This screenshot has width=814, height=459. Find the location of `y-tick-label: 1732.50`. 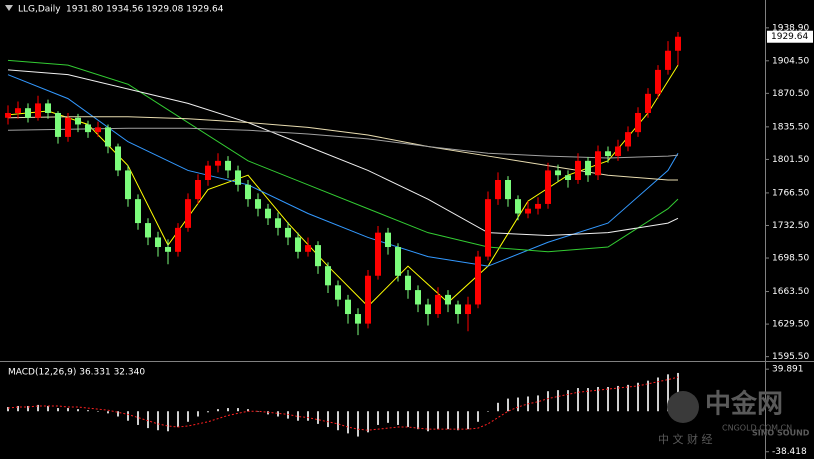

y-tick-label: 1732.50 is located at coordinates (790, 226).